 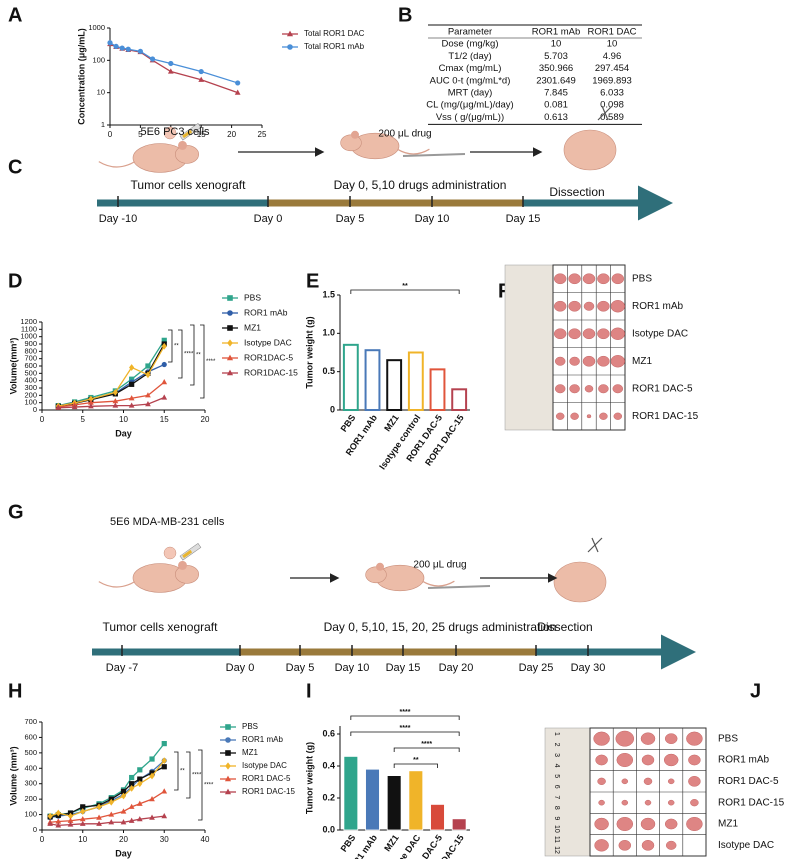 What do you see at coordinates (264, 765) in the screenshot?
I see `legend-label: Isotype DAC` at bounding box center [264, 765].